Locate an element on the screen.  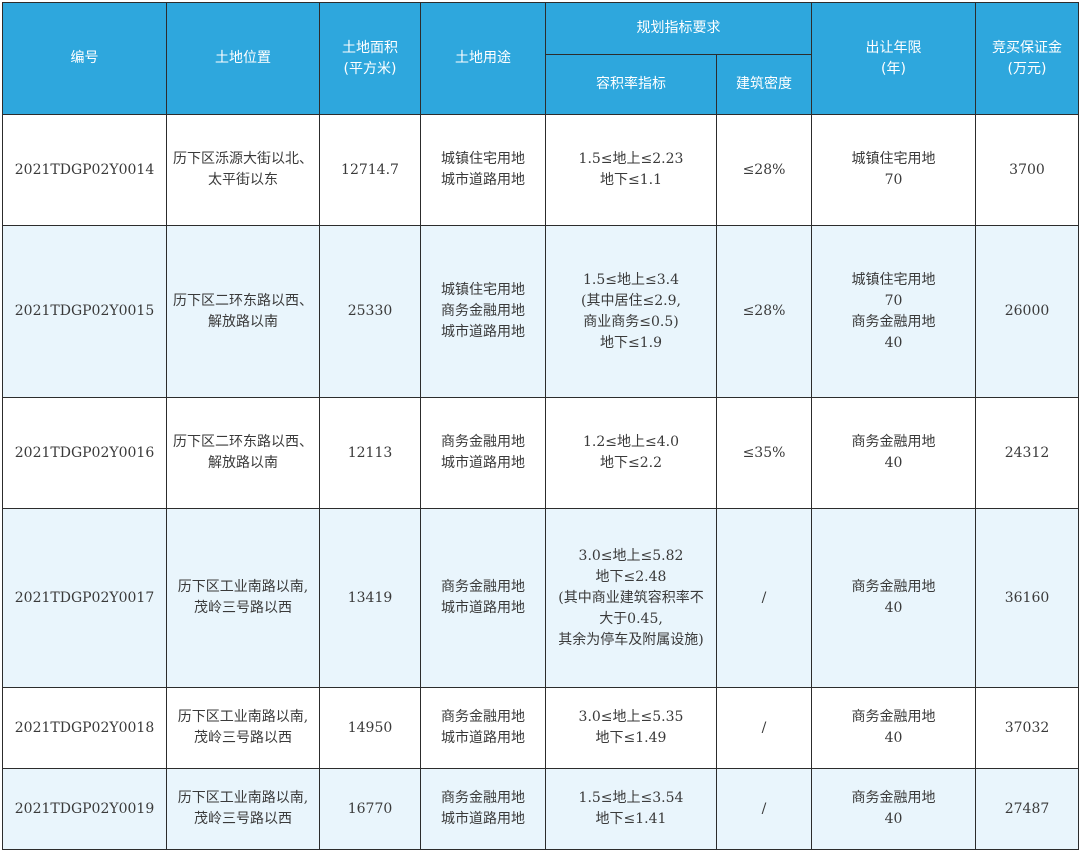
cell-area: 12714.7 is located at coordinates (370, 170).